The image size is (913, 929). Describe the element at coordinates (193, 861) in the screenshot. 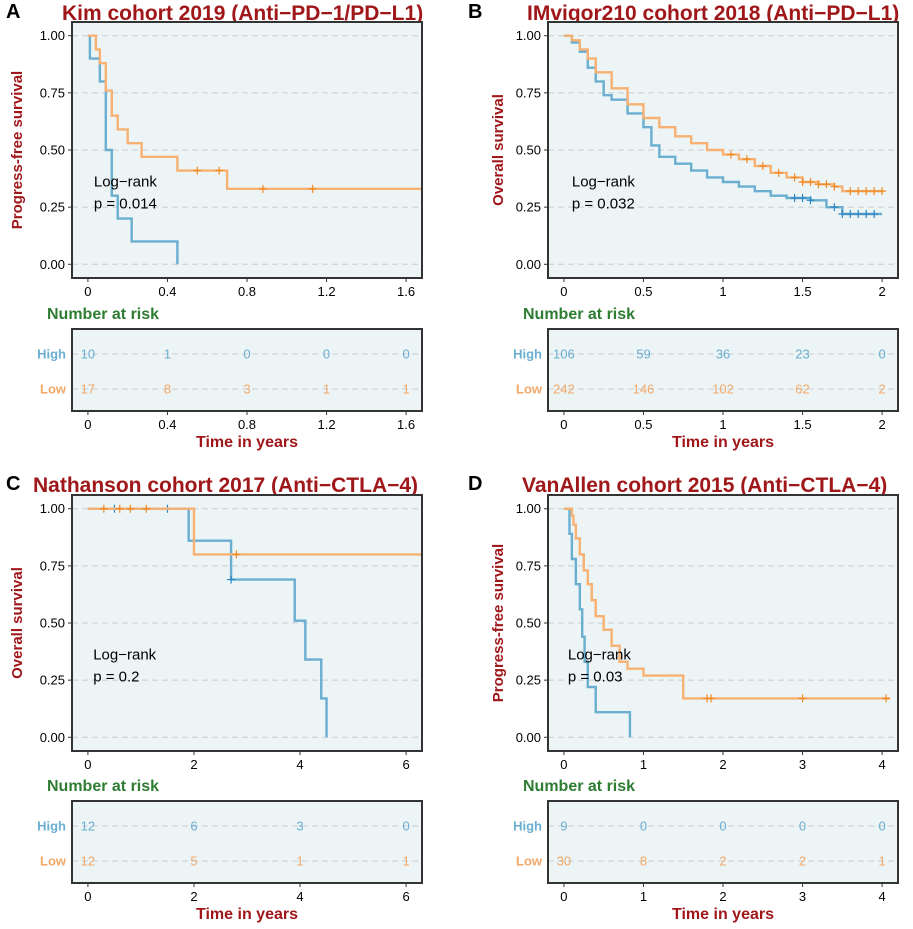

I see `risk-count: 5` at that location.